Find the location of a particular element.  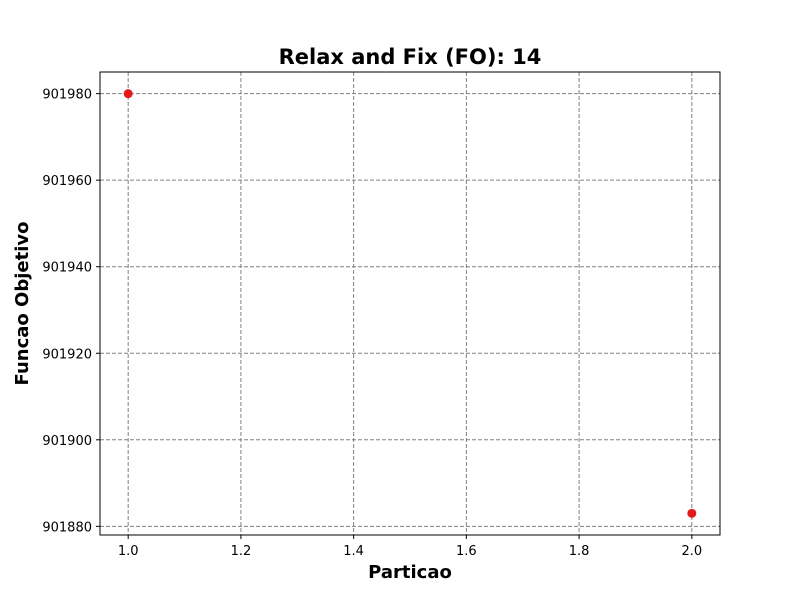

x-axis-label: Particao is located at coordinates (410, 572).